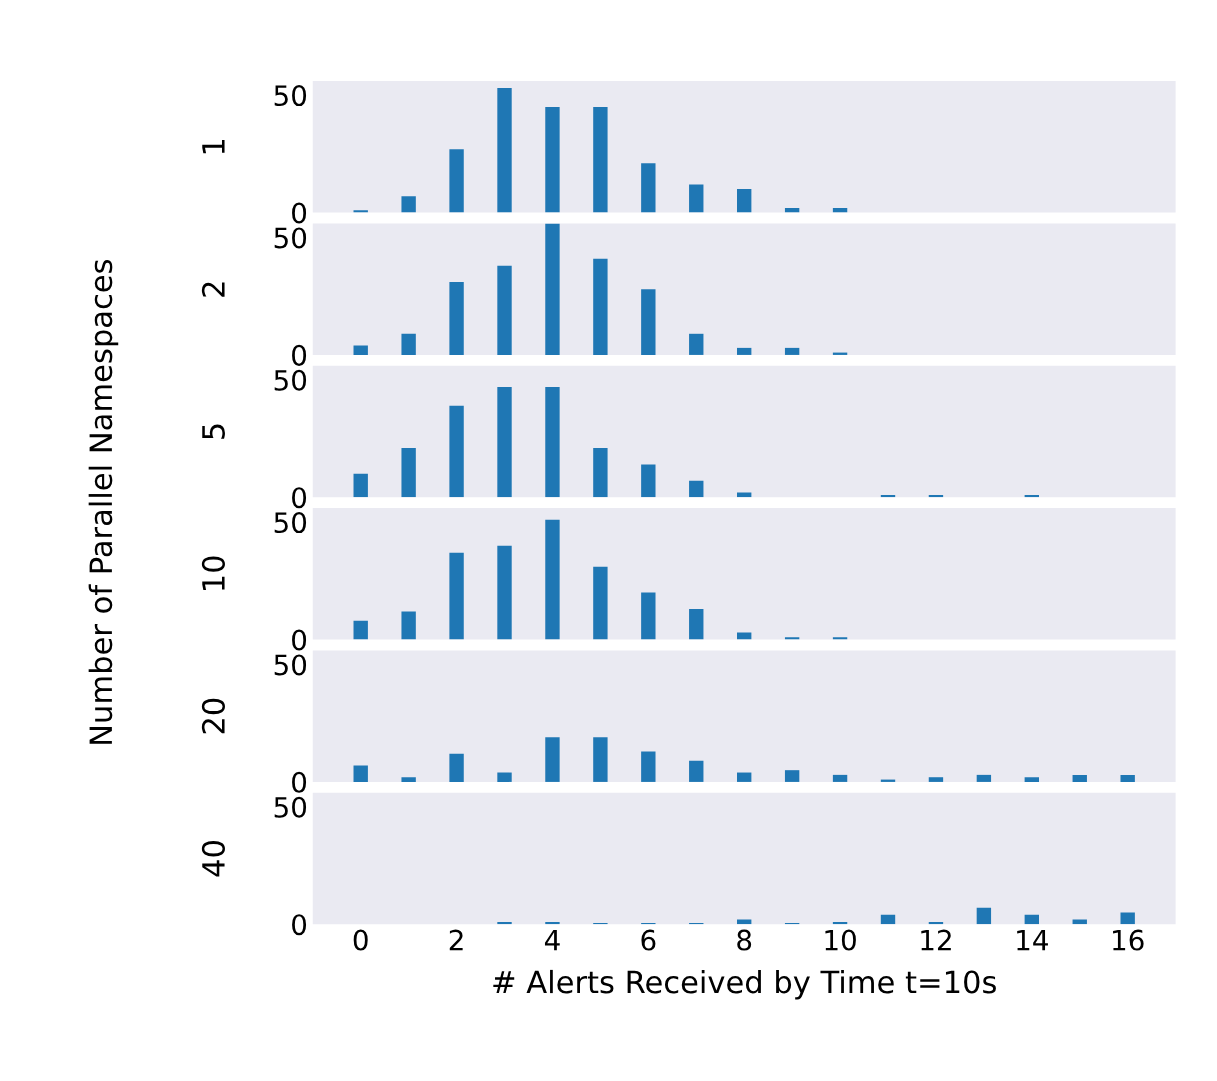  Describe the element at coordinates (1032, 940) in the screenshot. I see `x-tick-label: 14` at that location.